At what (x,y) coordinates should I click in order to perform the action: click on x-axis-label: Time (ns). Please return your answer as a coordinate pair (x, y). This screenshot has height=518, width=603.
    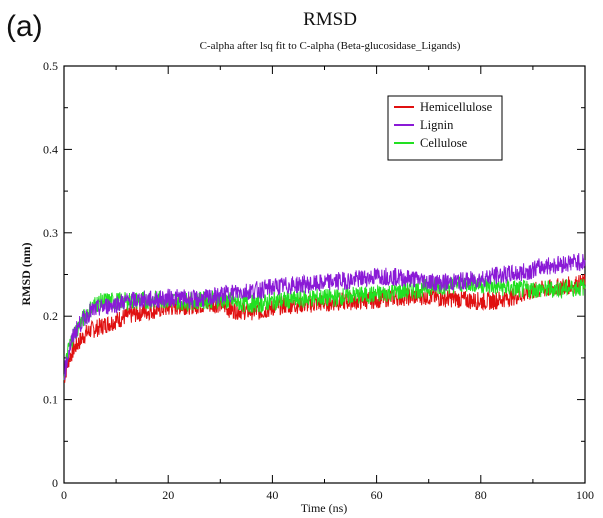
    Looking at the image, I should click on (324, 508).